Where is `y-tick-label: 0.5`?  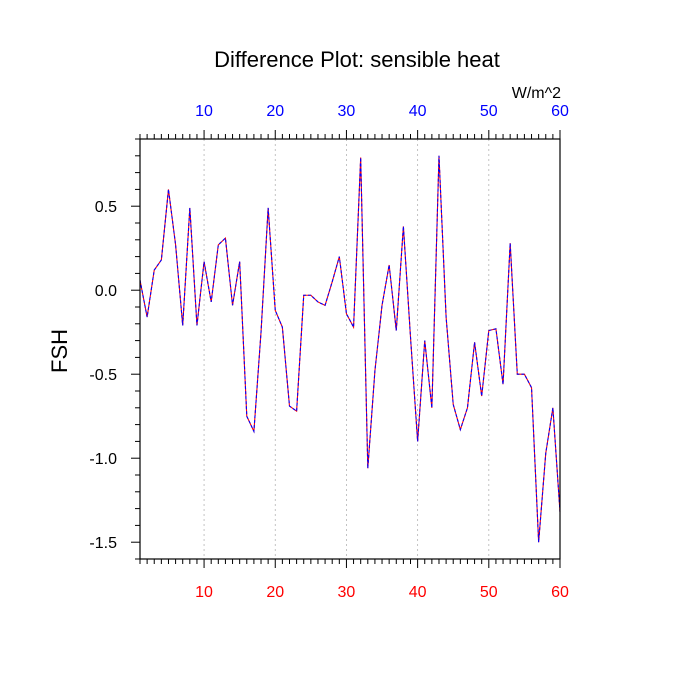
y-tick-label: 0.5 is located at coordinates (106, 207).